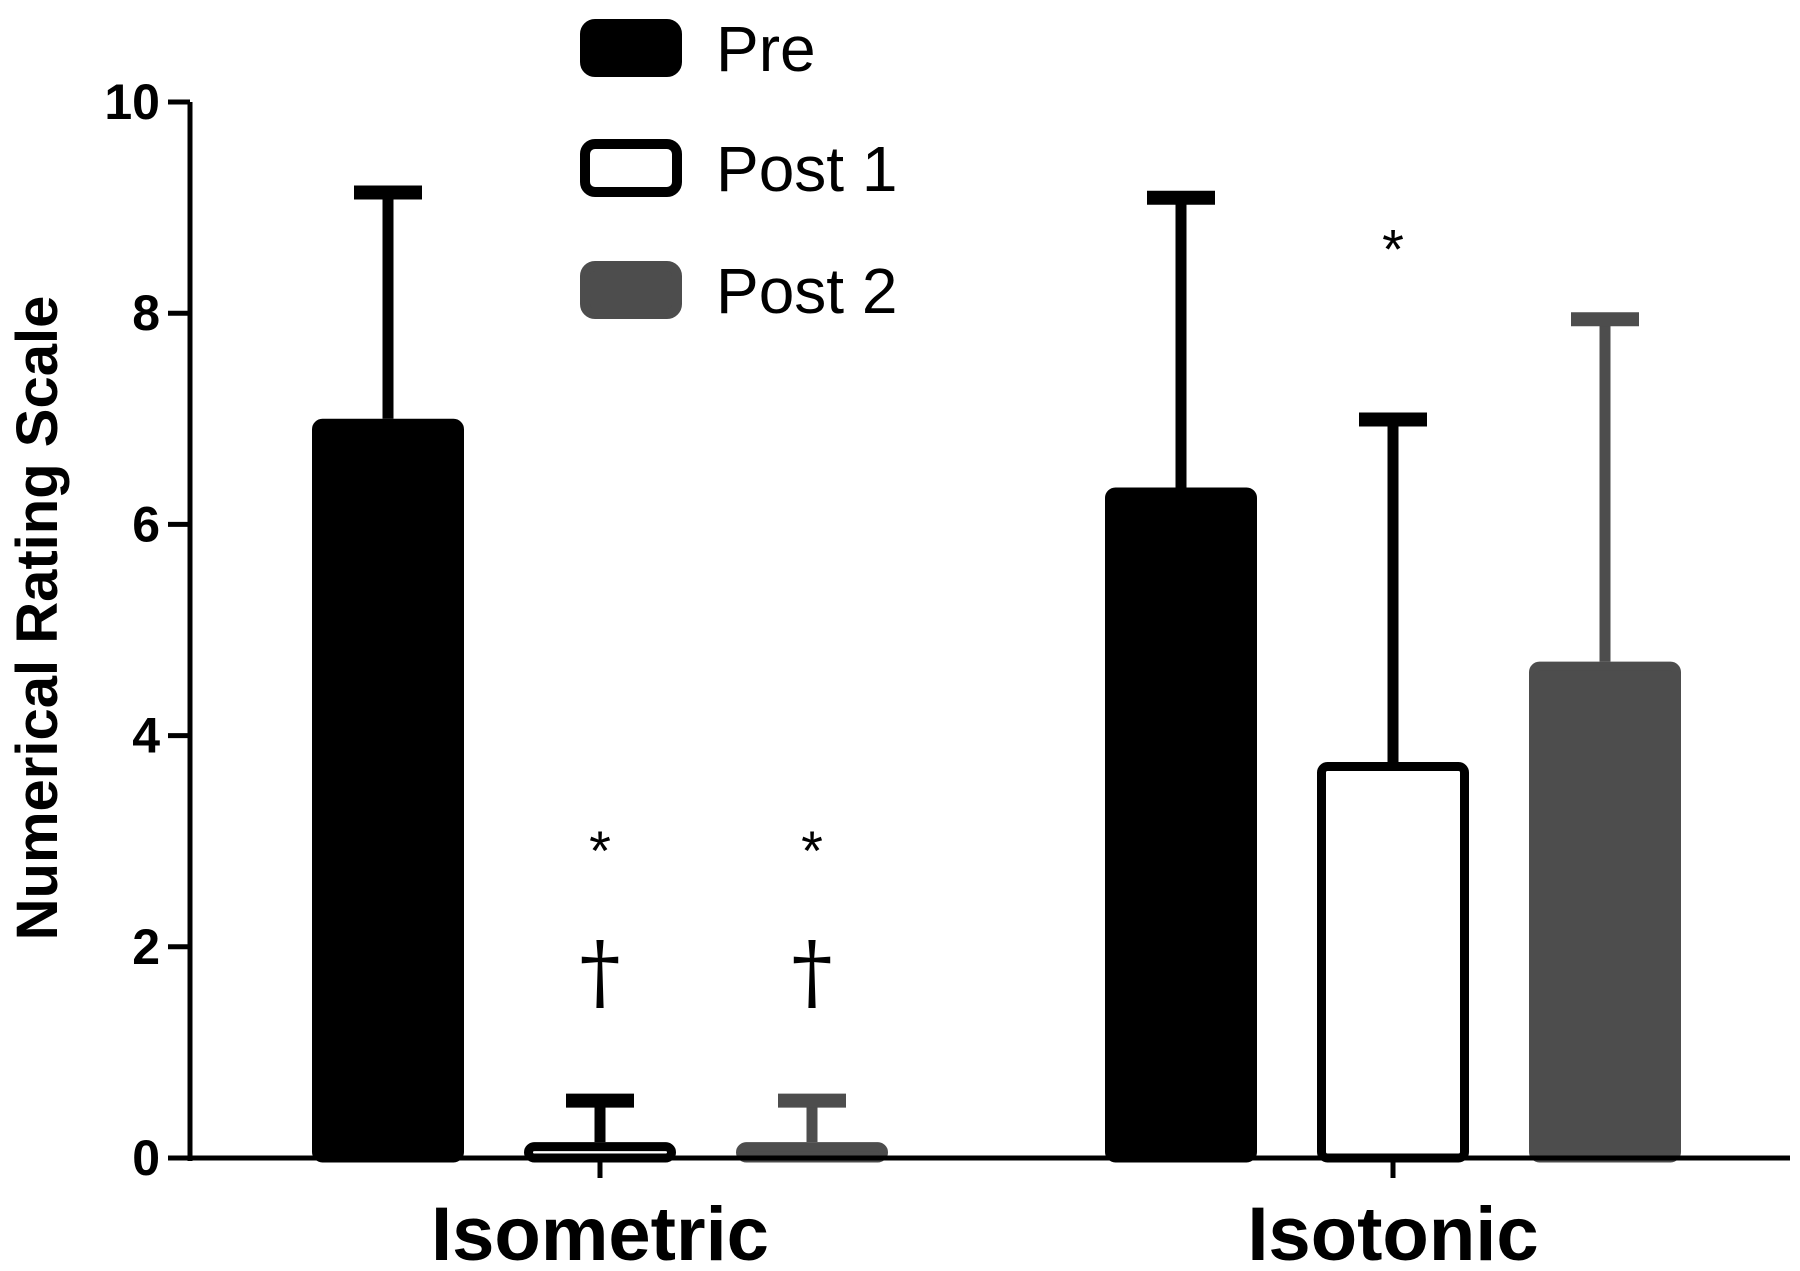  What do you see at coordinates (600, 1231) in the screenshot?
I see `x-tick-label: Isometric` at bounding box center [600, 1231].